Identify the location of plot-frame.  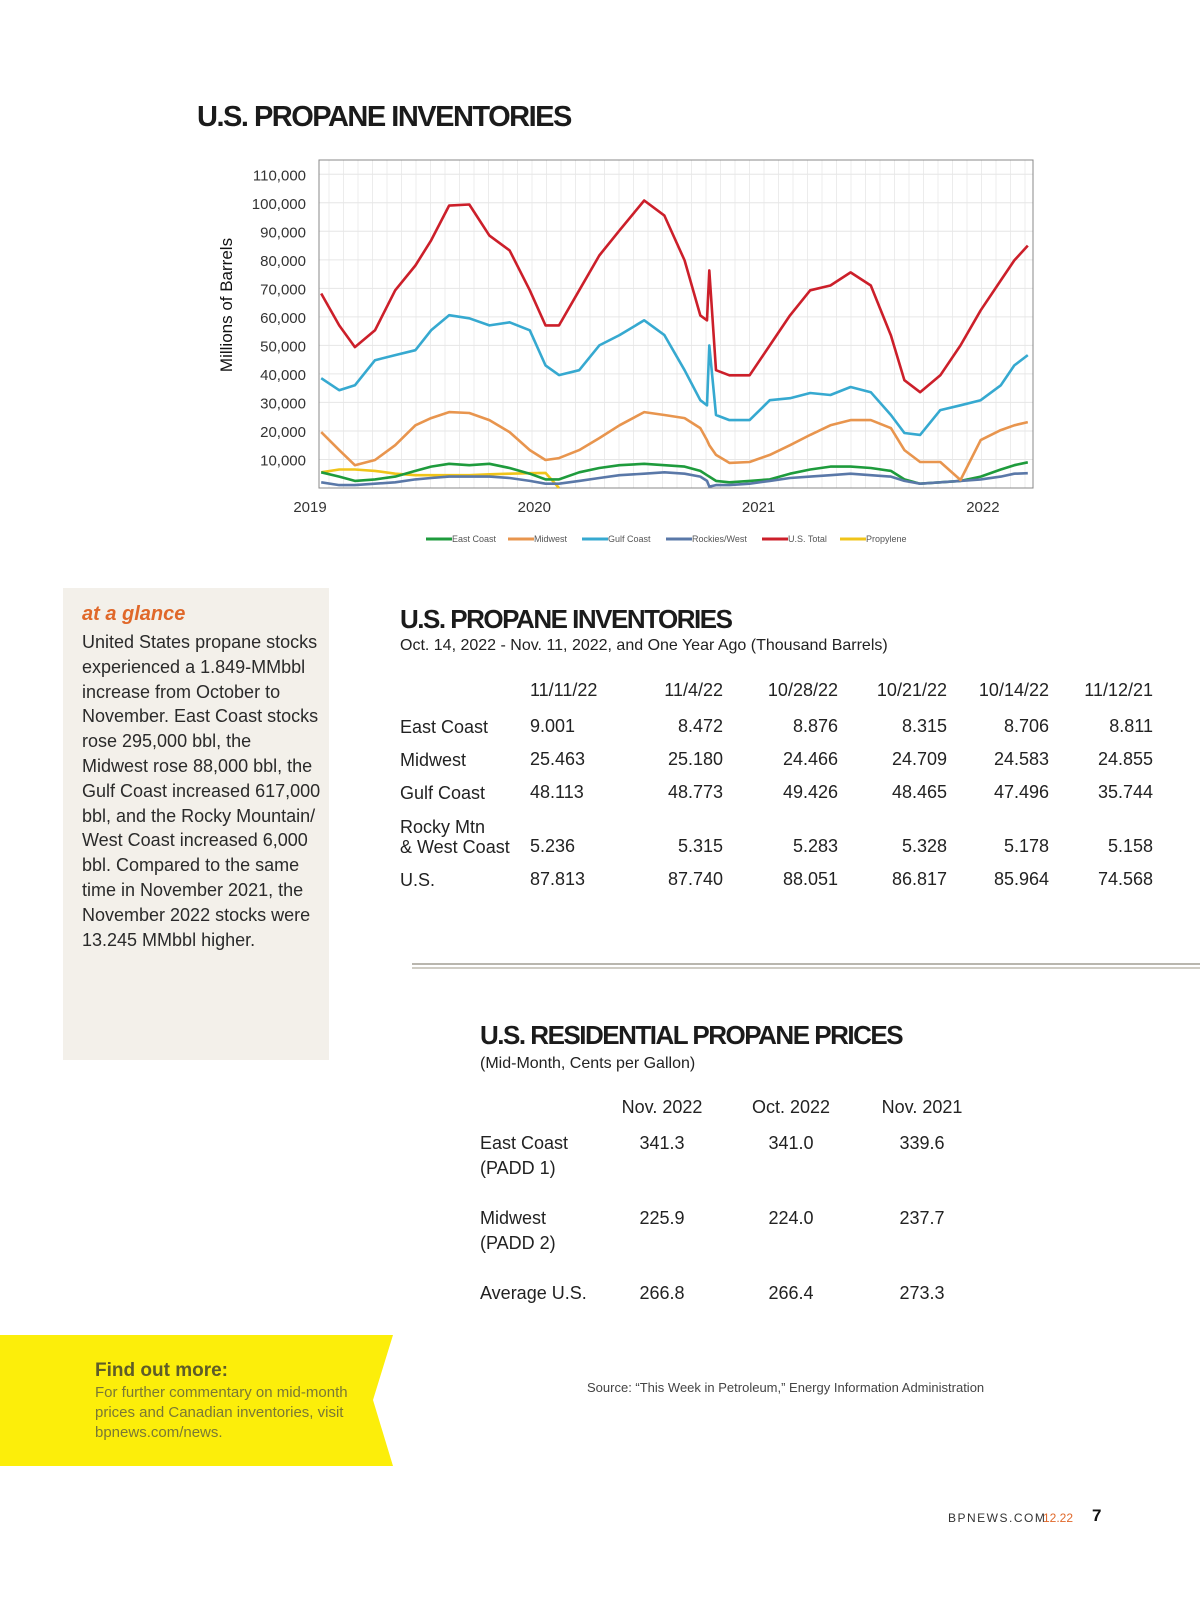
(676, 324).